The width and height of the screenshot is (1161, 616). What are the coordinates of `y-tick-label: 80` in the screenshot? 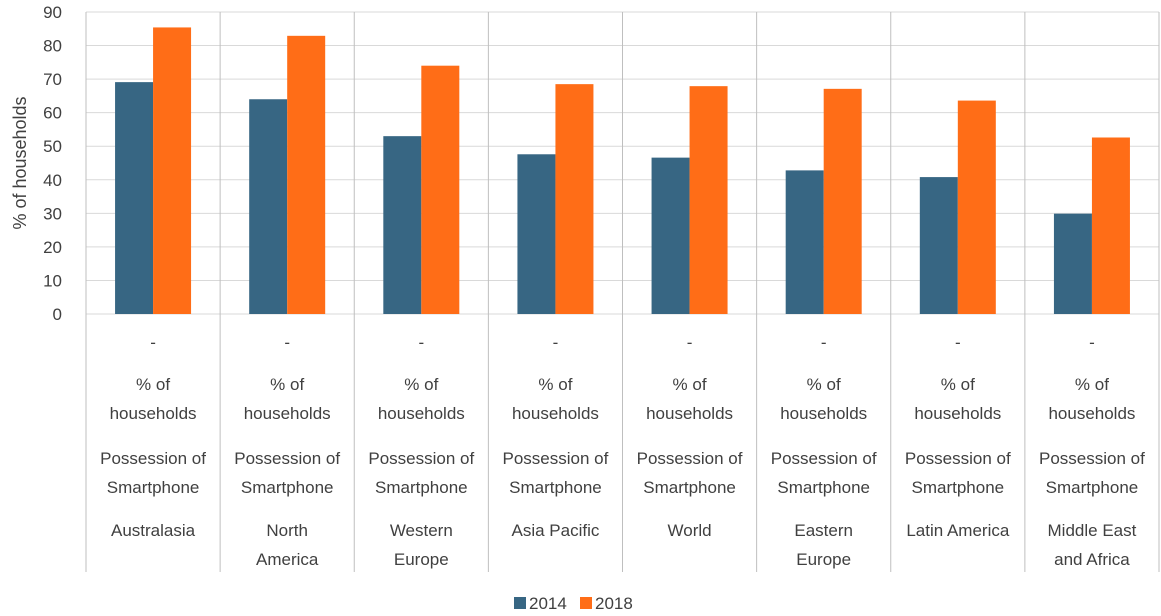 It's located at (52, 46).